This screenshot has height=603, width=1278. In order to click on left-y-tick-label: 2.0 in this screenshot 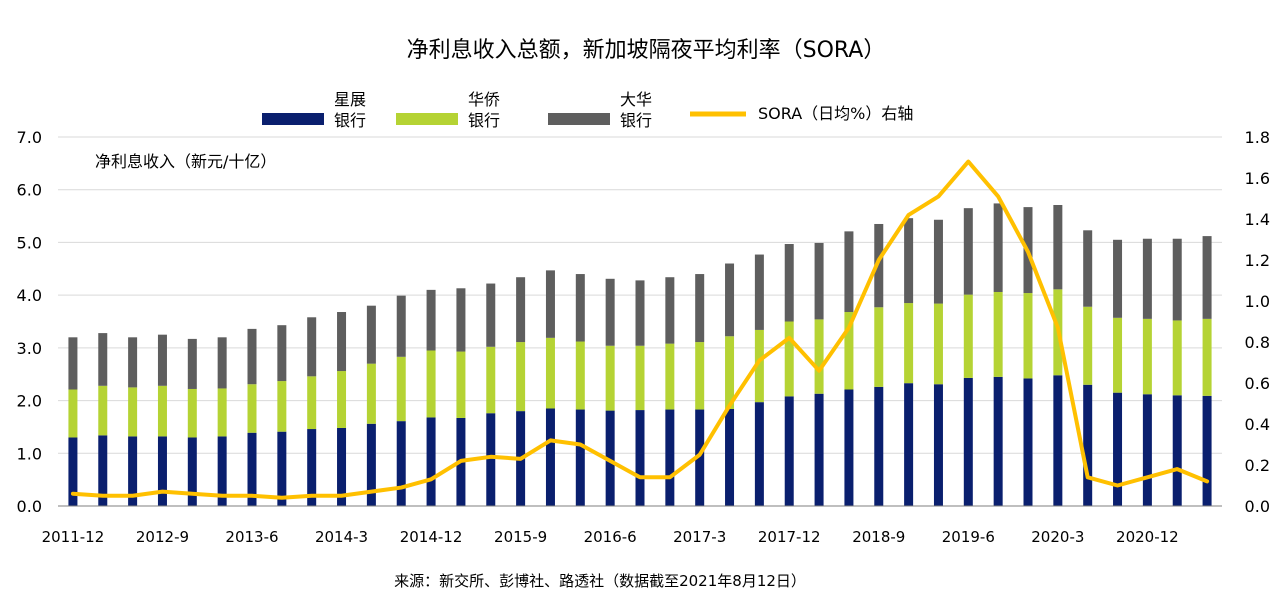, I will do `click(29, 401)`.